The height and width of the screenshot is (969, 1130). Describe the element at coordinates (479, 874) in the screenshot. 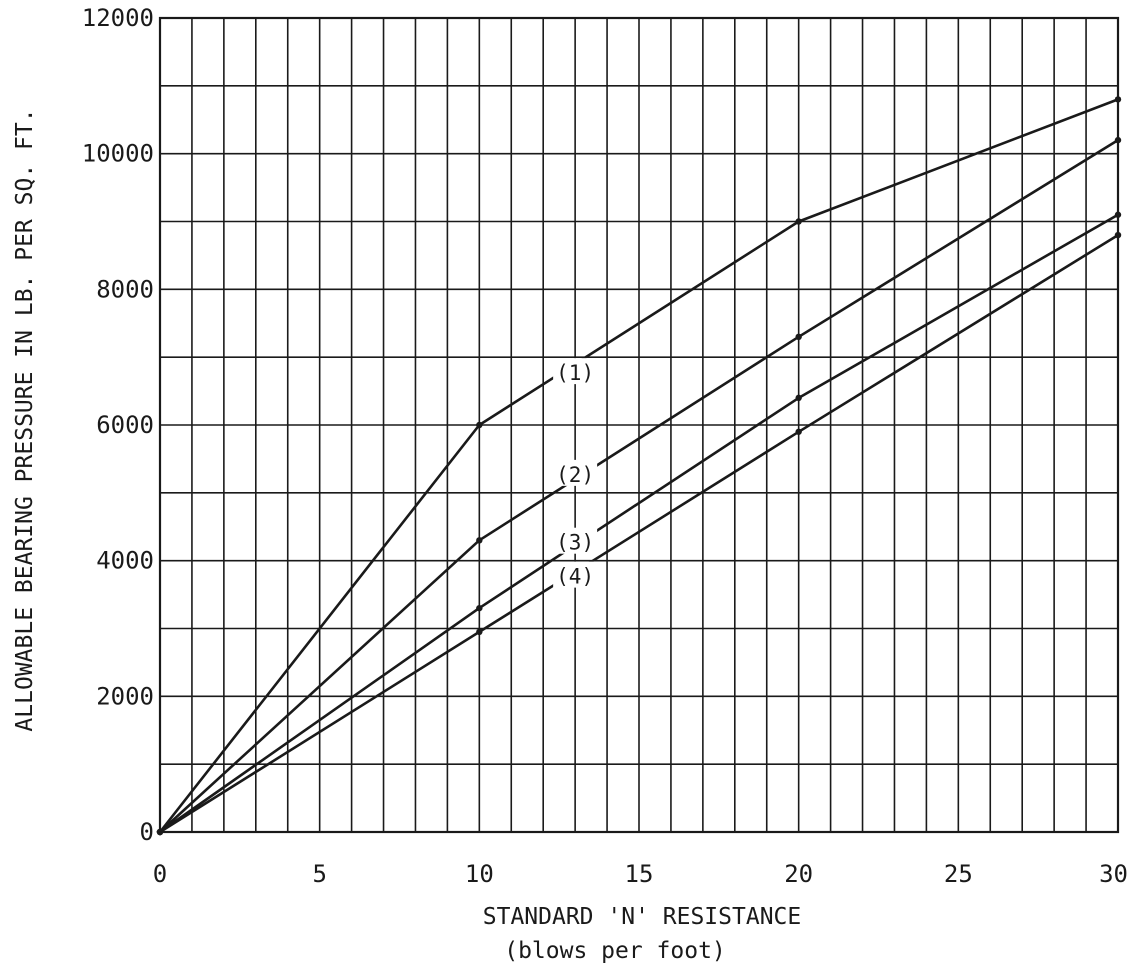

I see `x-tick-label: 10` at that location.